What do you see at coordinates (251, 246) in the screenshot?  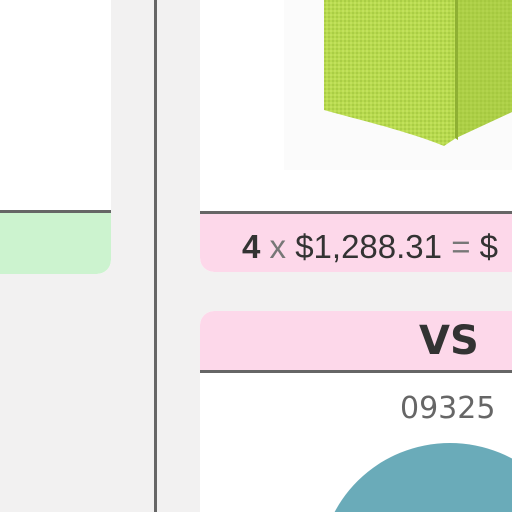 I see `quantity-value: 4` at bounding box center [251, 246].